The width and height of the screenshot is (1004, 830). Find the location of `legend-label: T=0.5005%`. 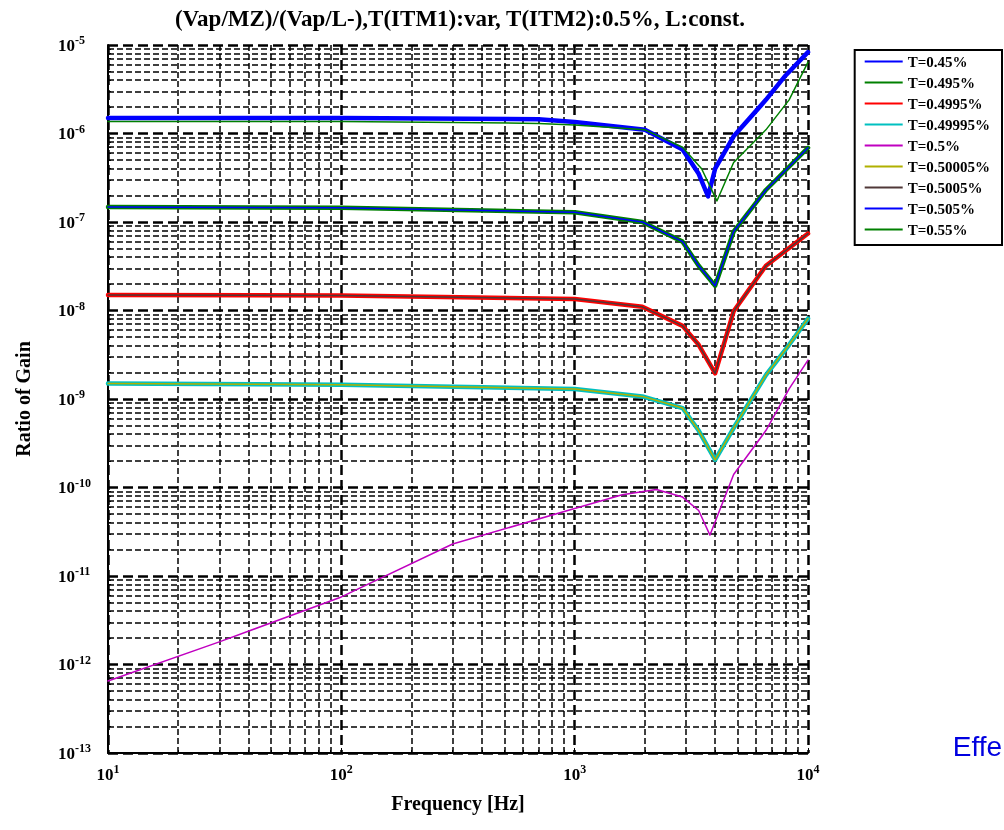

legend-label: T=0.5005% is located at coordinates (945, 187).